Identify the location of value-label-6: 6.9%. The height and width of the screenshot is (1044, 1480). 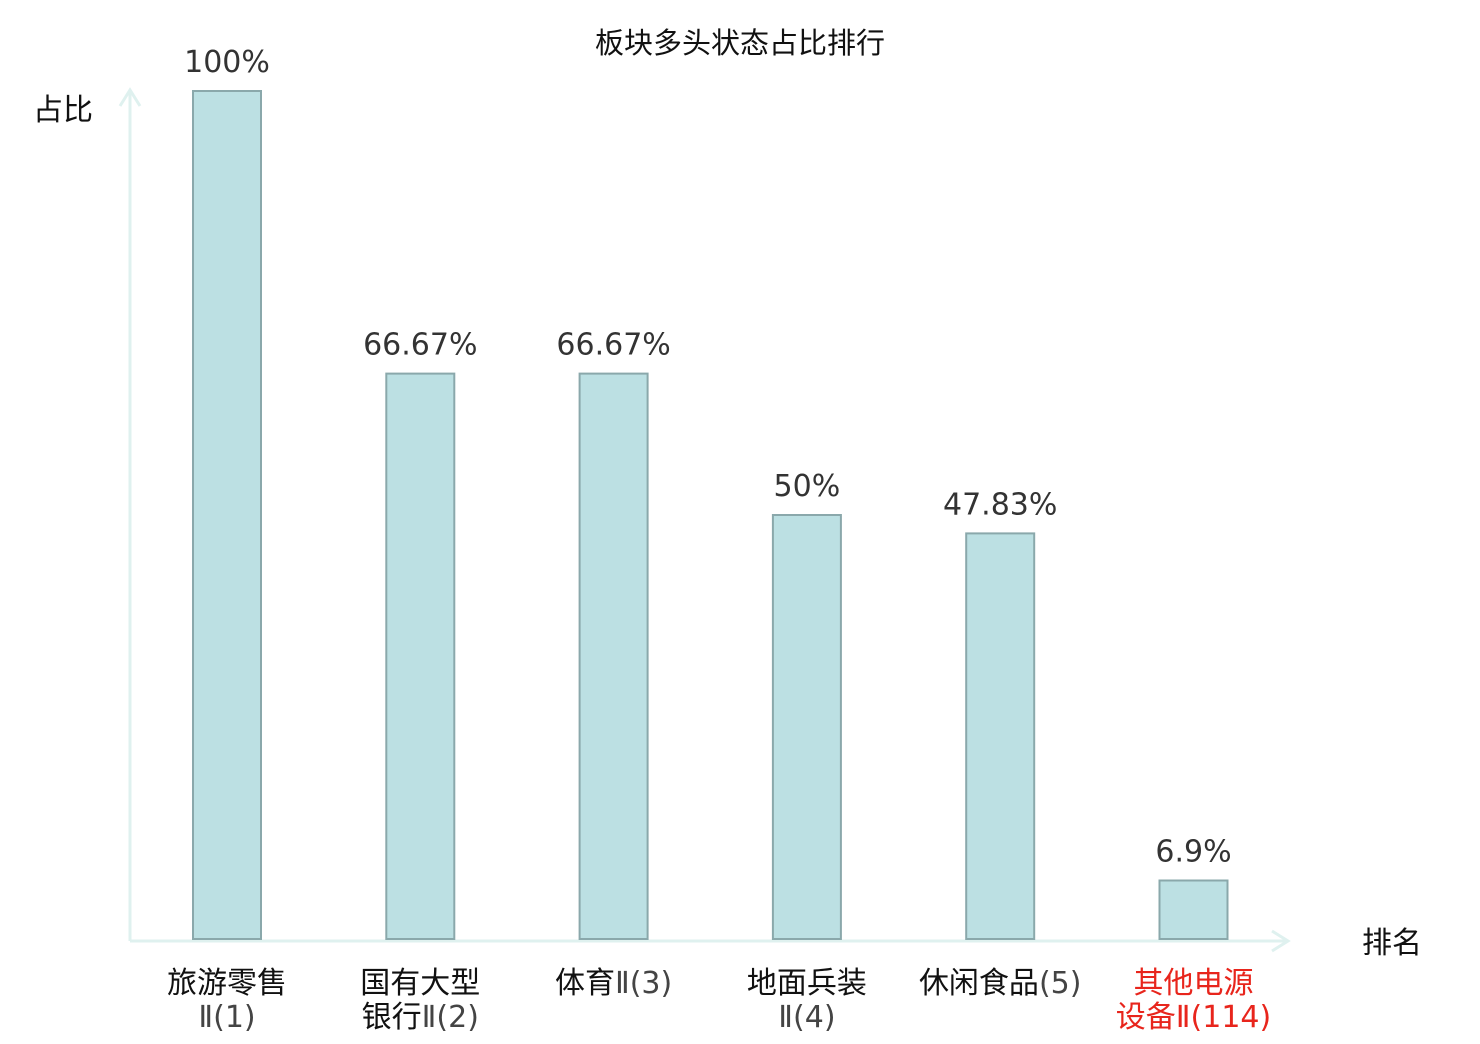
(1193, 852).